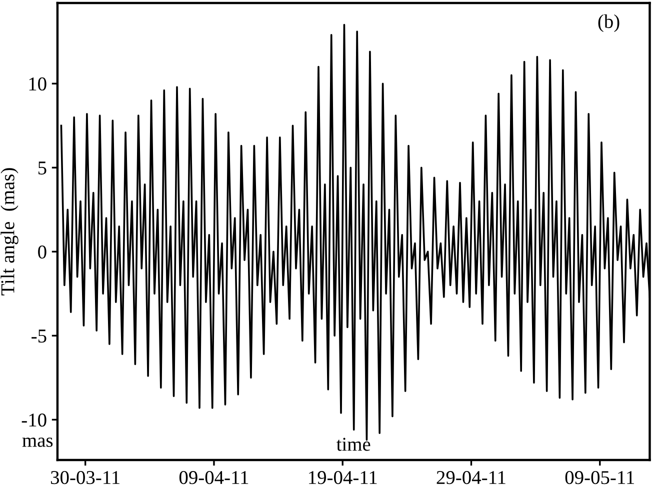 This screenshot has height=492, width=653. What do you see at coordinates (37, 442) in the screenshot?
I see `text: mas` at bounding box center [37, 442].